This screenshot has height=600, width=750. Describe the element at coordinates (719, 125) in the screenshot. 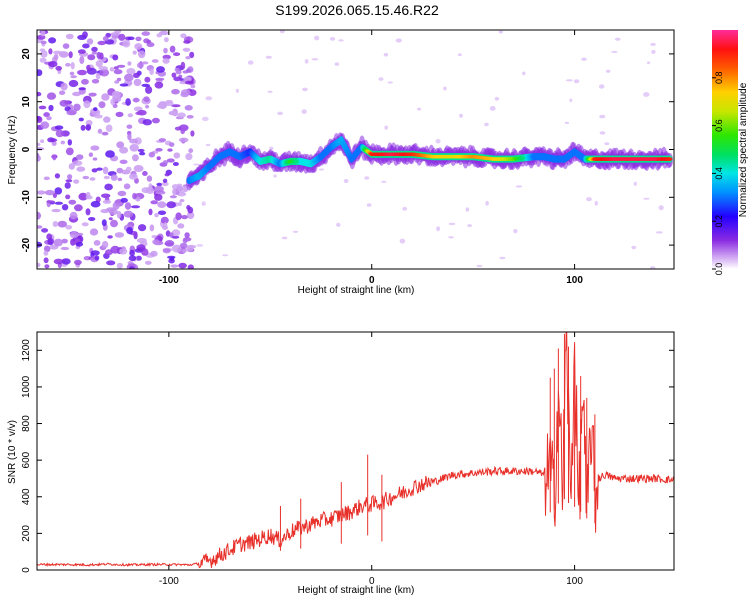

I see `colorbar-tick-label: 0.6` at that location.